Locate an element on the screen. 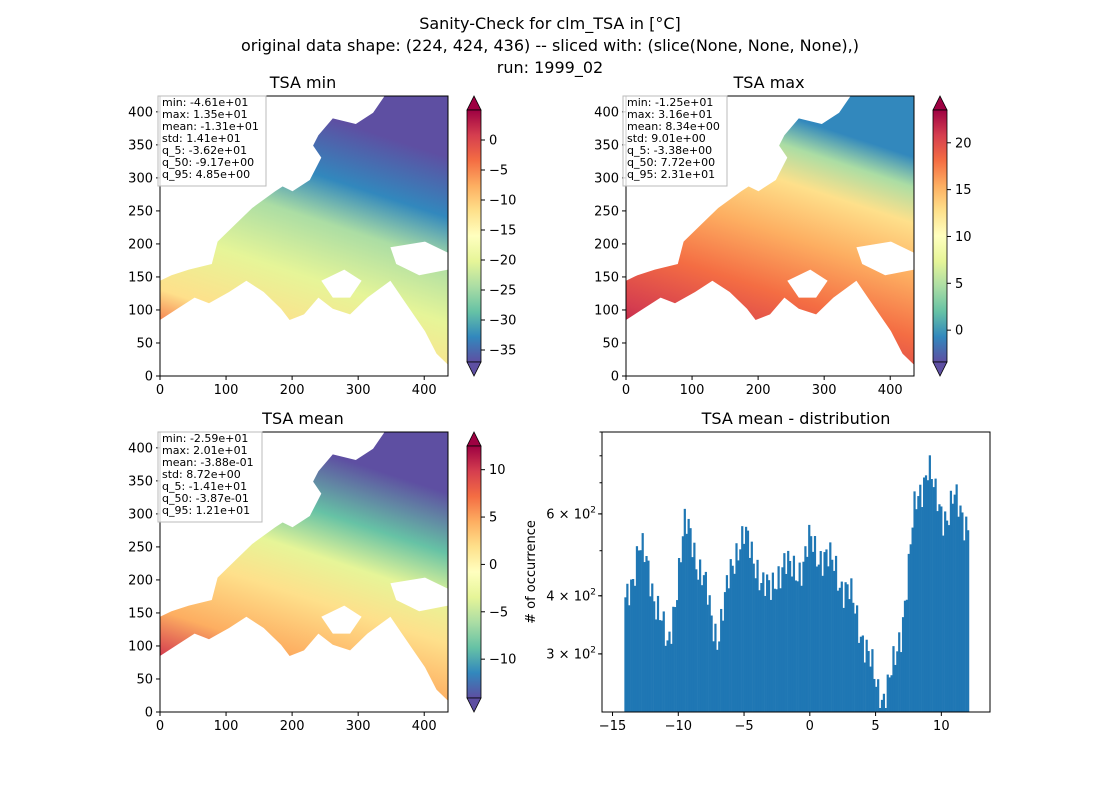 The height and width of the screenshot is (800, 1100). stat-line: max: 1.35e+01 is located at coordinates (205, 114).